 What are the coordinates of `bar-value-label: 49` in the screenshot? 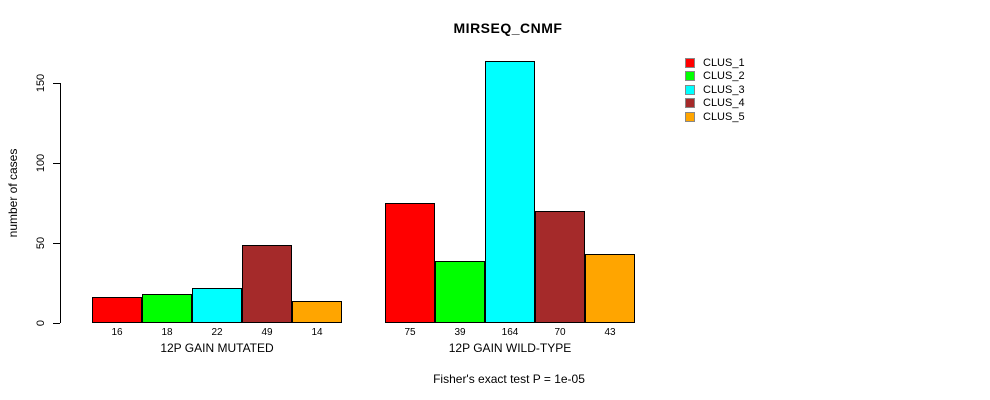 It's located at (267, 332).